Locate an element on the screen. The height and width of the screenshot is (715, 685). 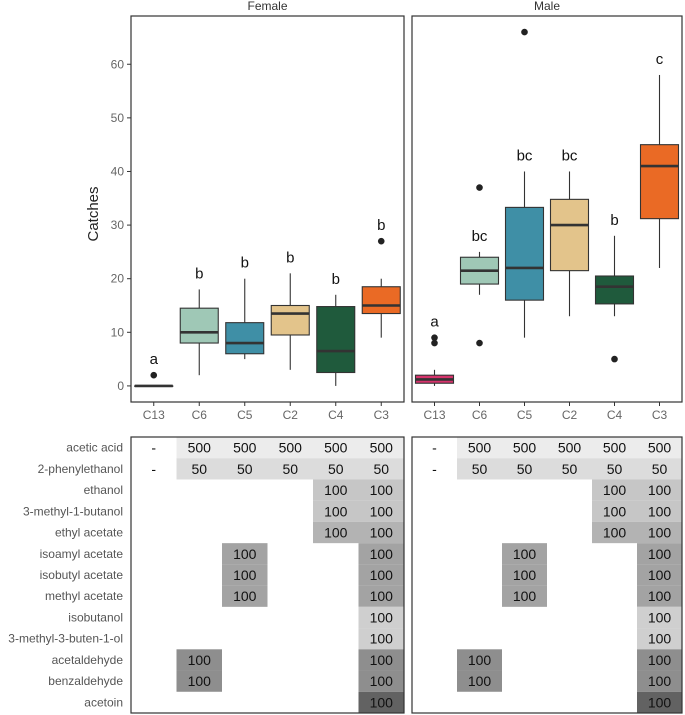
compound-label: acetoin is located at coordinates (103, 702).